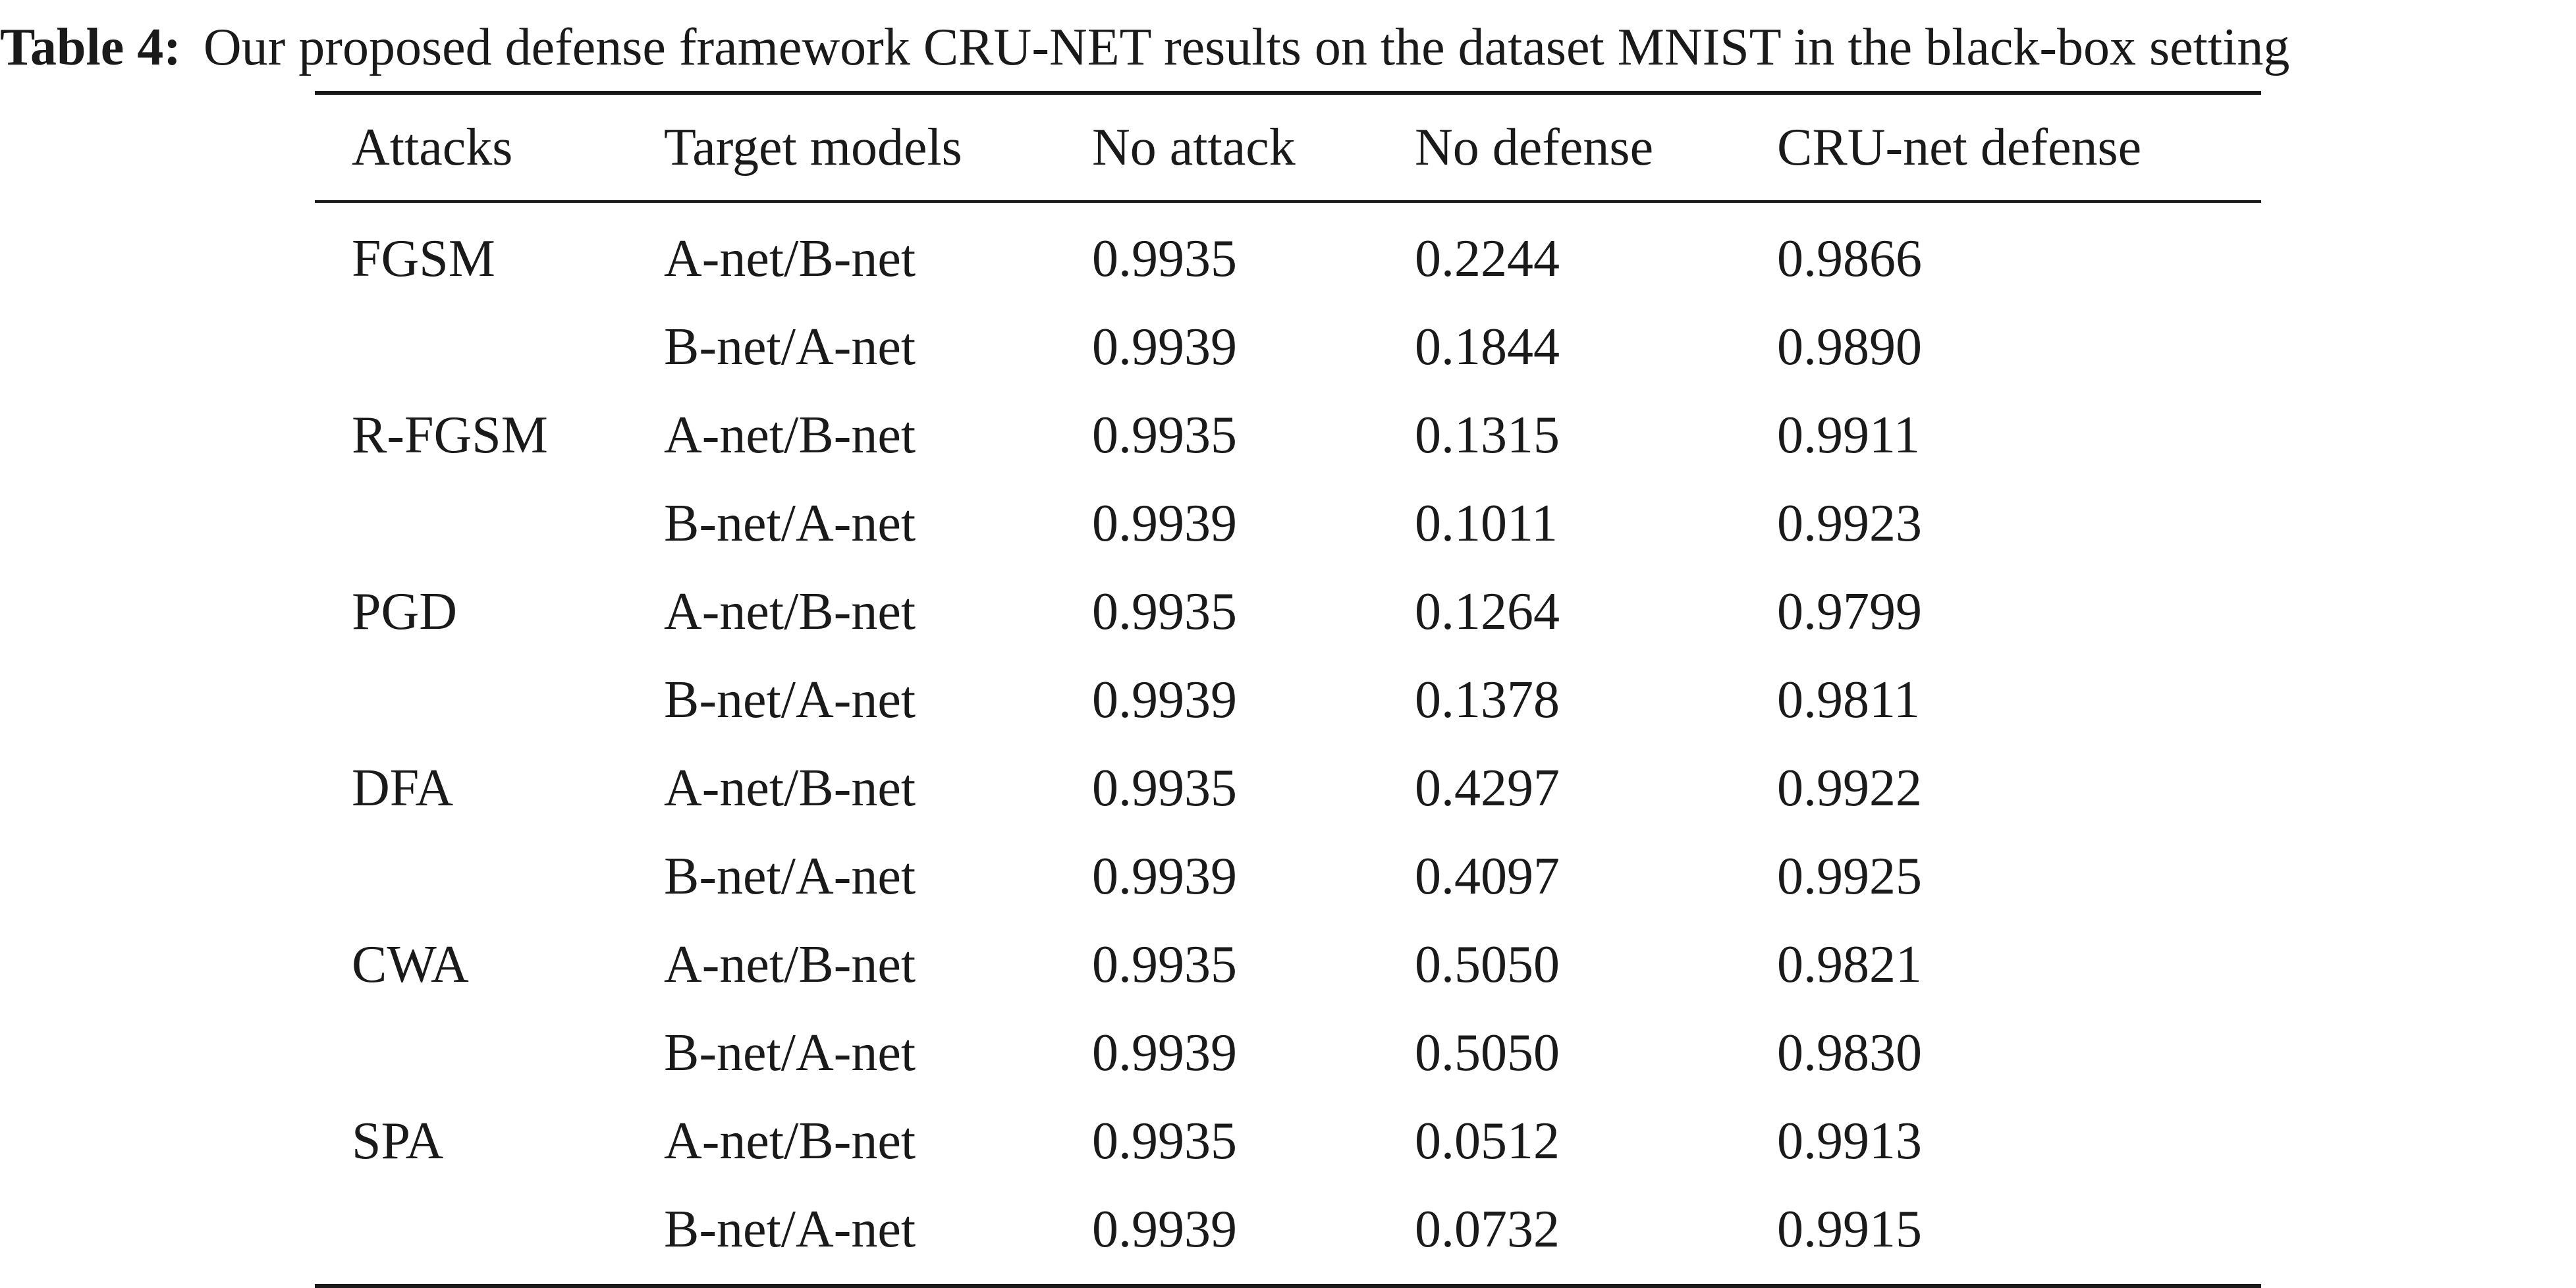  Describe the element at coordinates (1486, 523) in the screenshot. I see `no-defense-cell: 0.1011` at that location.